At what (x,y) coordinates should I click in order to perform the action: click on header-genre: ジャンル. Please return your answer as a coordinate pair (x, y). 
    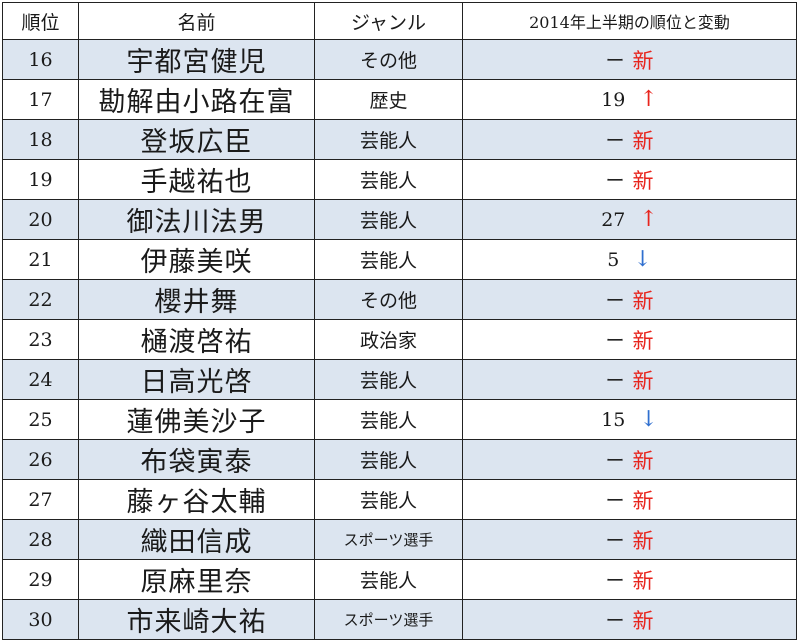
    Looking at the image, I should click on (388, 21).